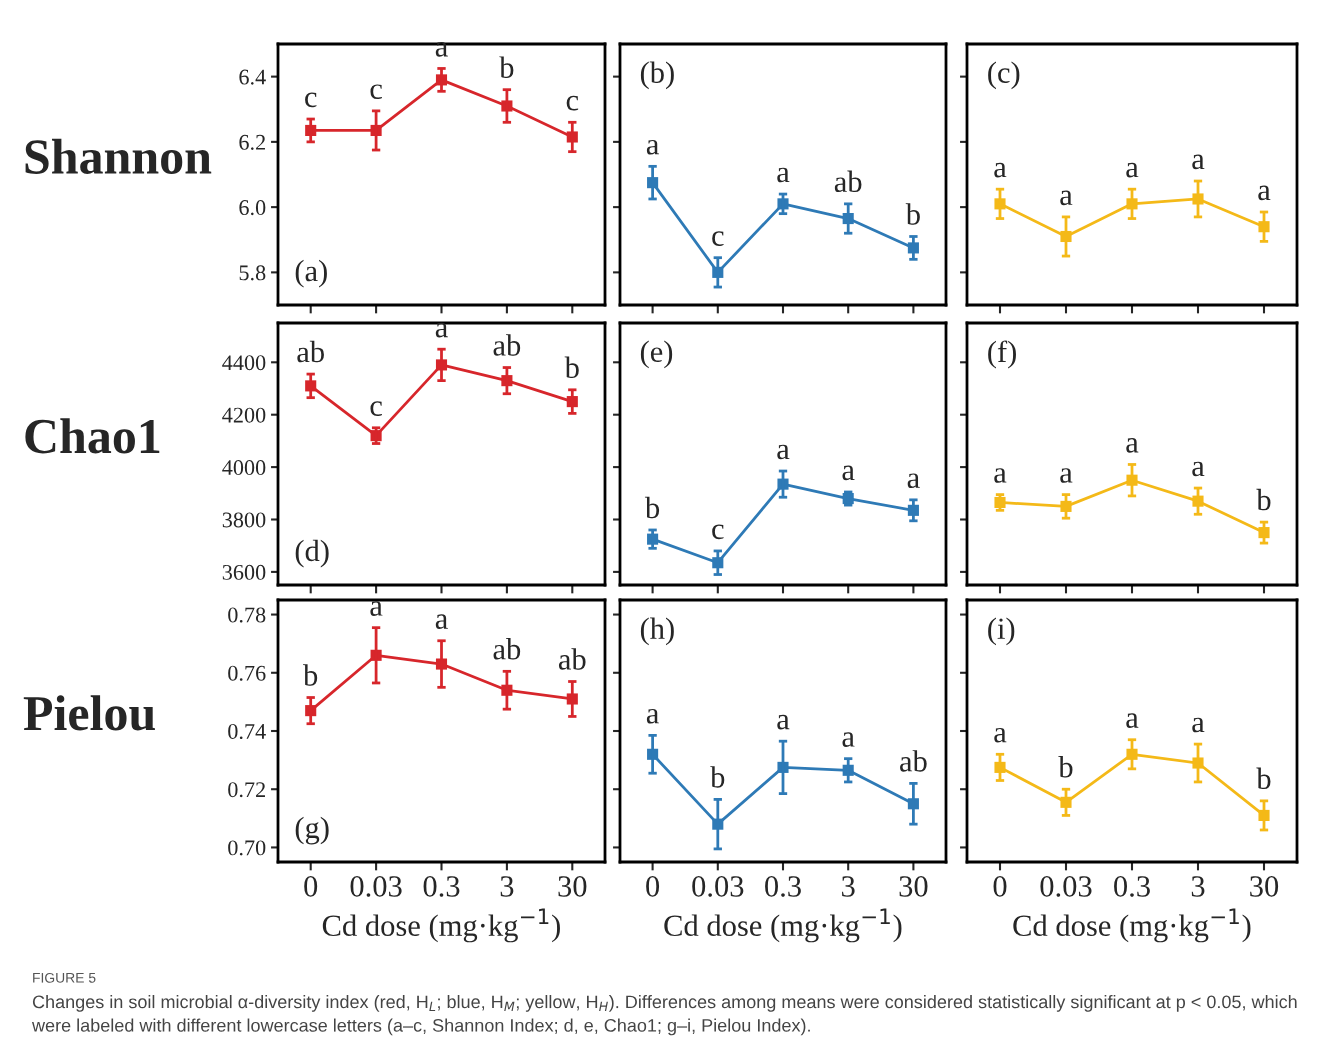 The width and height of the screenshot is (1321, 1063). What do you see at coordinates (252, 142) in the screenshot?
I see `y-tick-label: 6.2` at bounding box center [252, 142].